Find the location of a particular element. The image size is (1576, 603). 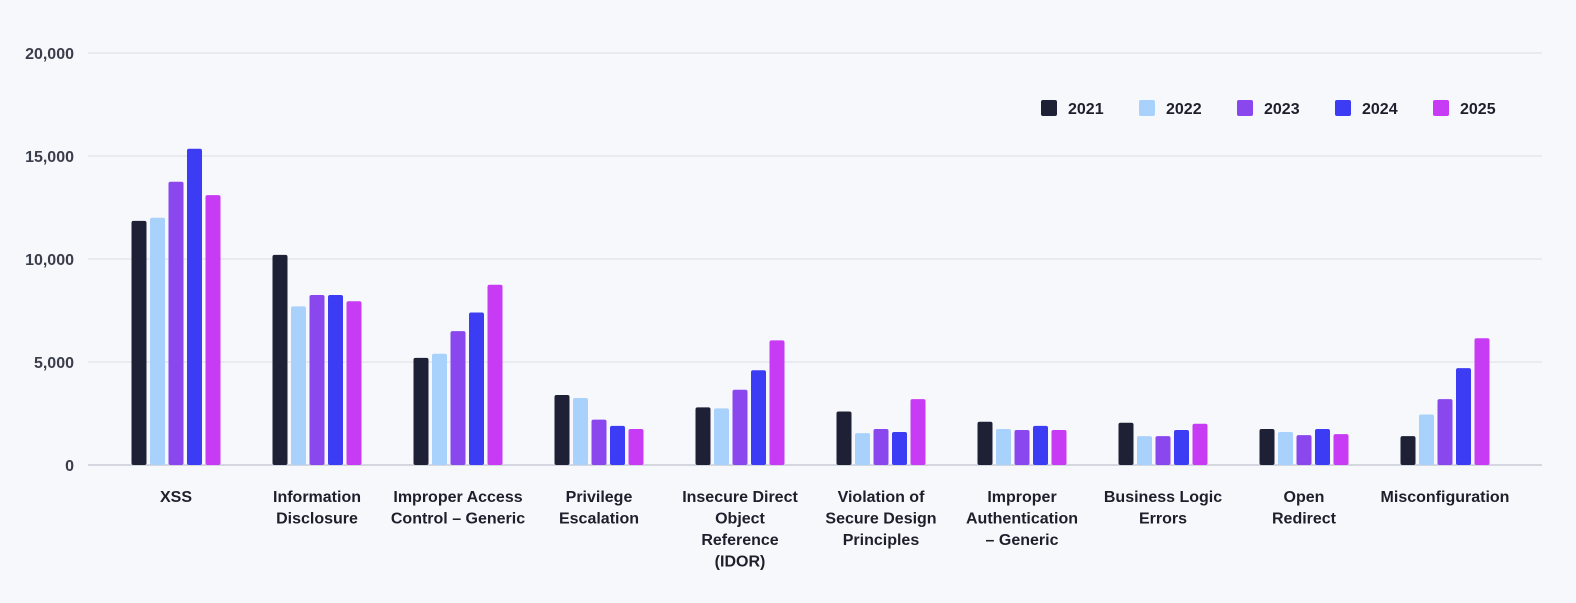

x-category-label-line: Misconfiguration is located at coordinates (1445, 497).